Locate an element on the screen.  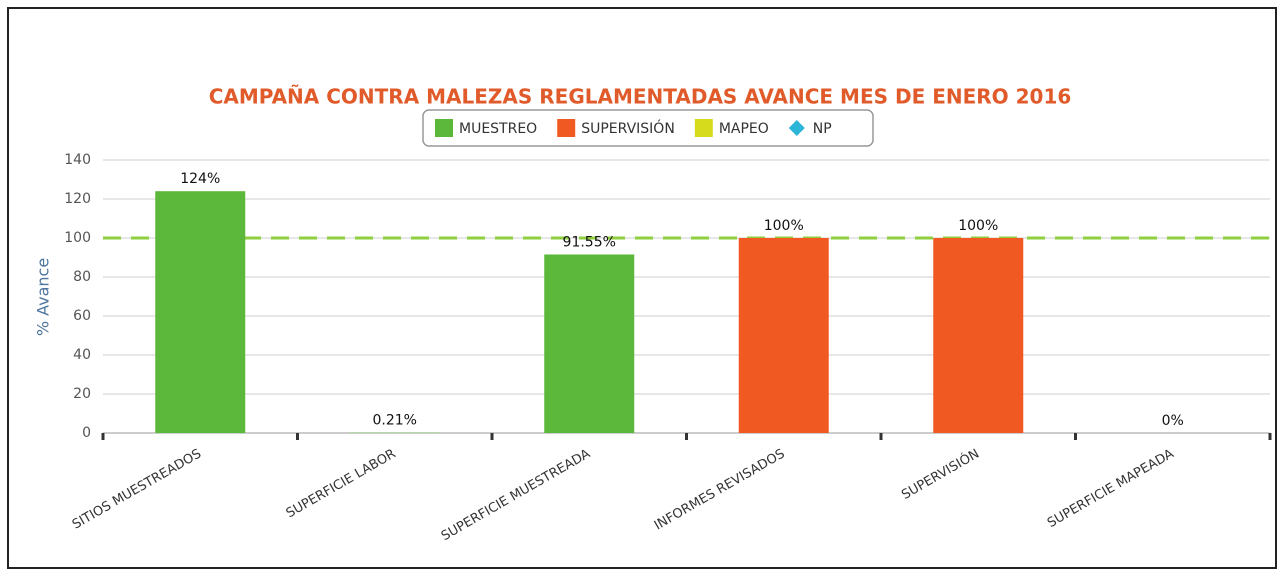
y-tick-label: 60 is located at coordinates (82, 316).